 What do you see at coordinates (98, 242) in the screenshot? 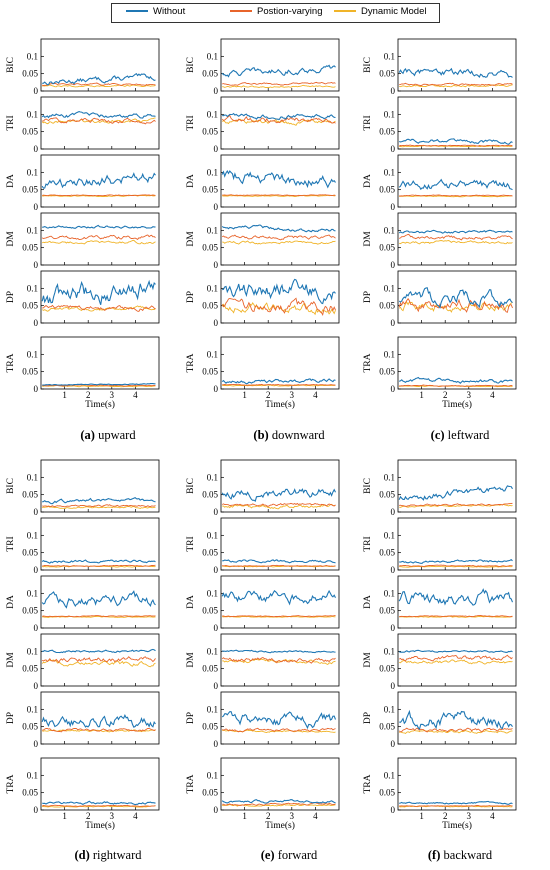
I see `series-dynamic-model-a-dm` at bounding box center [98, 242].